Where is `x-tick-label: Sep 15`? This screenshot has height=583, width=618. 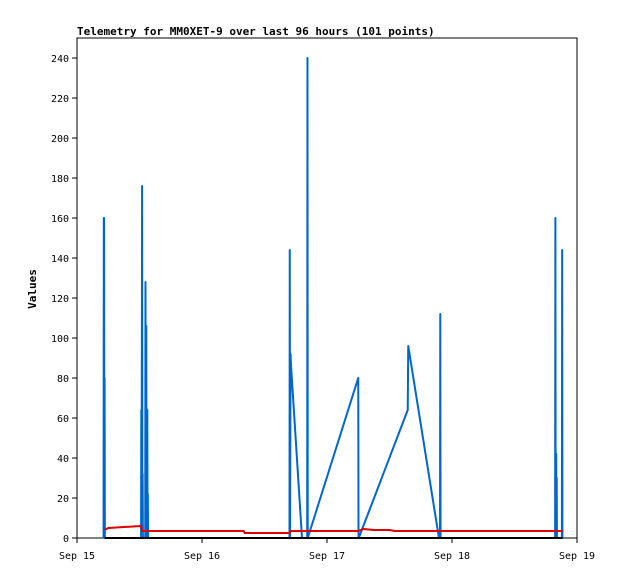 x-tick-label: Sep 15 is located at coordinates (77, 556).